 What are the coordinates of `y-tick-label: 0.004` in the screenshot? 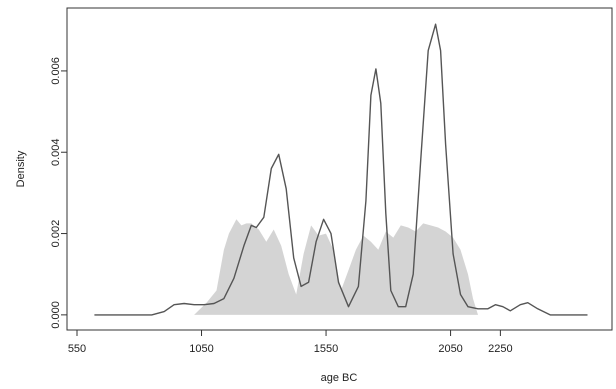 It's located at (56, 152).